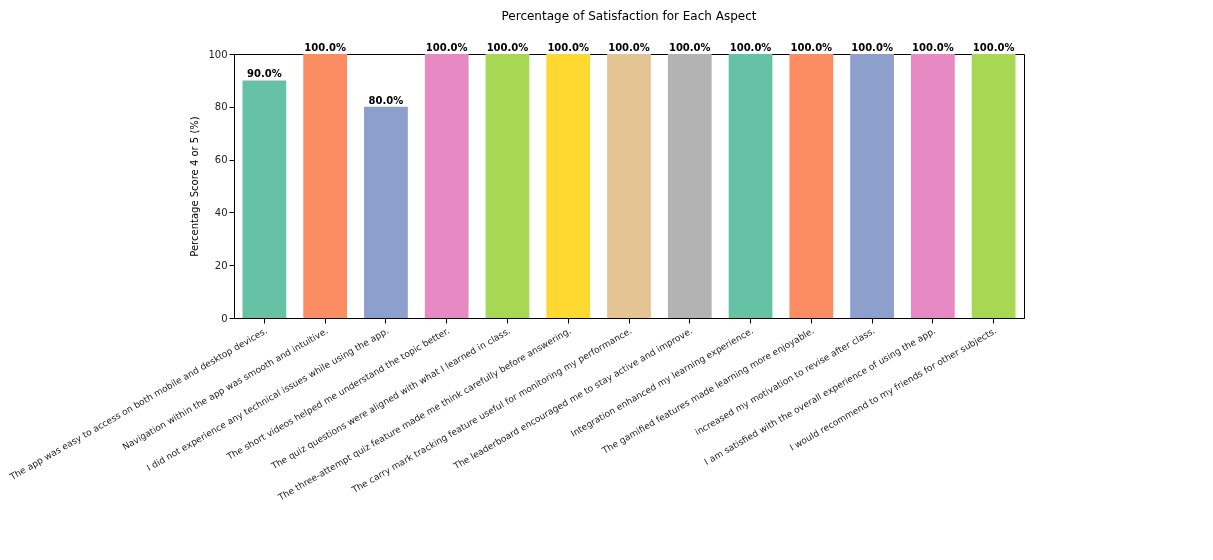 The width and height of the screenshot is (1213, 560). What do you see at coordinates (221, 107) in the screenshot?
I see `y-tick-label: 80` at bounding box center [221, 107].